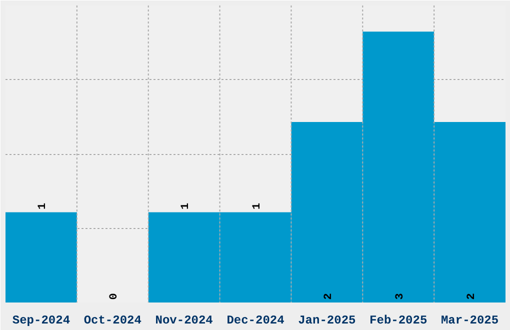 This screenshot has width=510, height=330. What do you see at coordinates (327, 321) in the screenshot?
I see `x-tick-label: Jan-2025` at bounding box center [327, 321].